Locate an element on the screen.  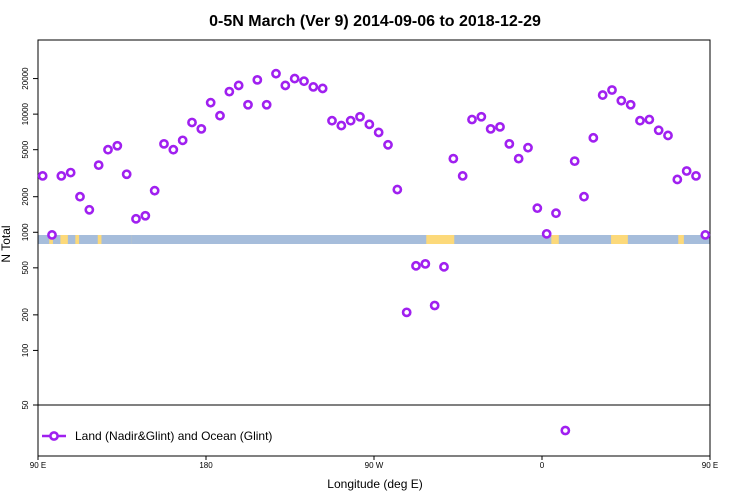
y-tick-label: 5000 is located at coordinates (25, 149).